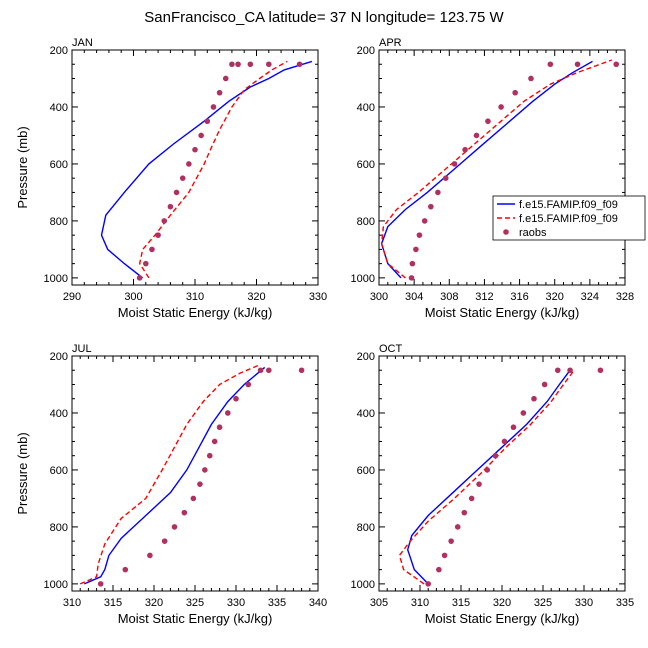 This screenshot has height=648, width=648. What do you see at coordinates (175, 475) in the screenshot?
I see `series-line-solid` at bounding box center [175, 475].